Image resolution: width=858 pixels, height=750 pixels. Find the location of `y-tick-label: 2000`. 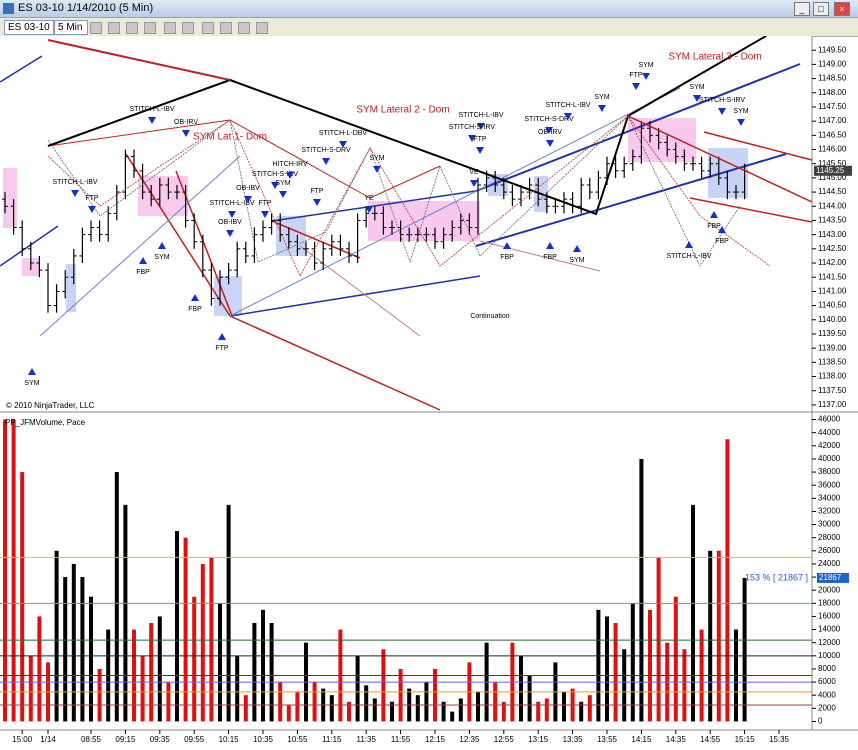

y-tick-label: 2000 is located at coordinates (827, 707).